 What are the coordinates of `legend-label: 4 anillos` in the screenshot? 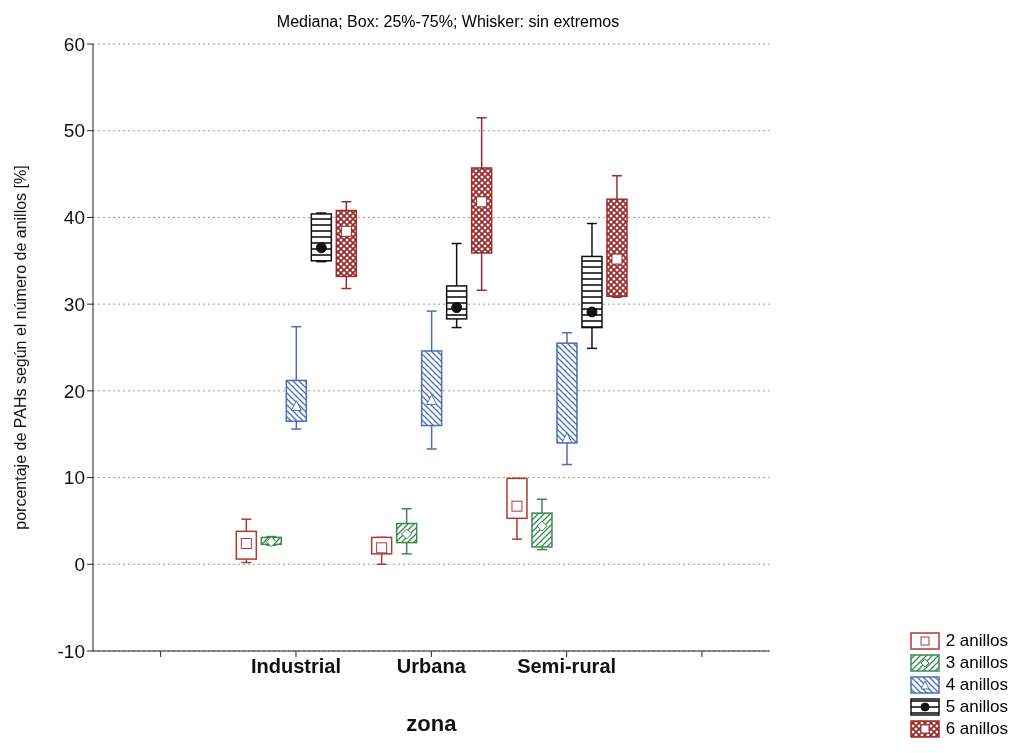 It's located at (976, 685).